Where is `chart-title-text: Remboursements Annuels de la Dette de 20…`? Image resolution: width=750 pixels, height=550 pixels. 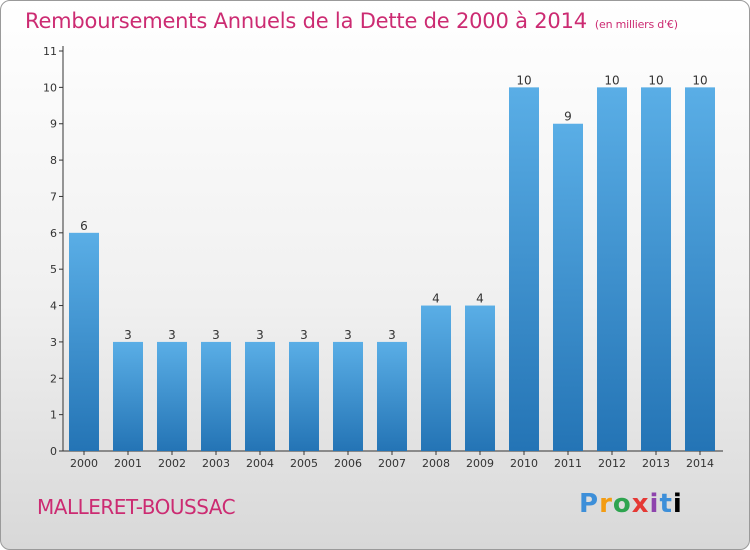
chart-title-text: Remboursements Annuels de la Dette de 20… is located at coordinates (306, 21).